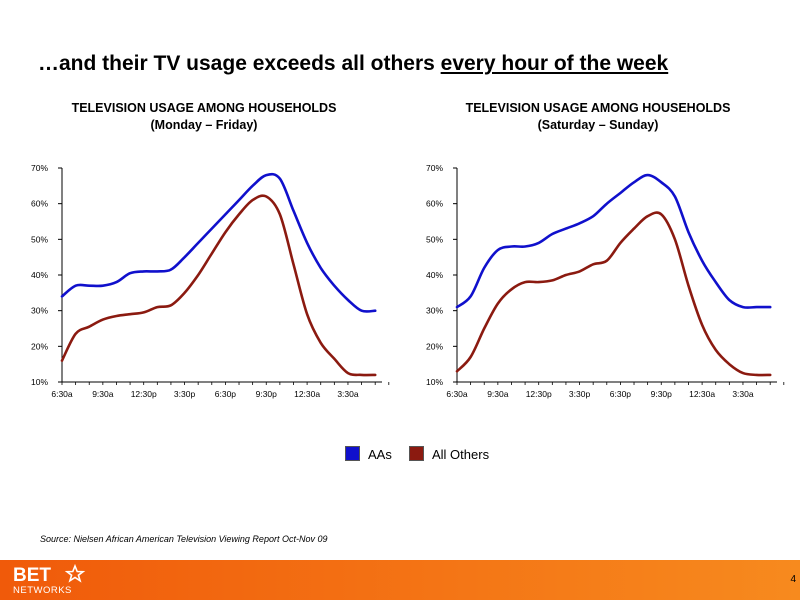 This screenshot has width=800, height=600. Describe the element at coordinates (42, 590) in the screenshot. I see `logo-text-networks: NETWORKS` at that location.